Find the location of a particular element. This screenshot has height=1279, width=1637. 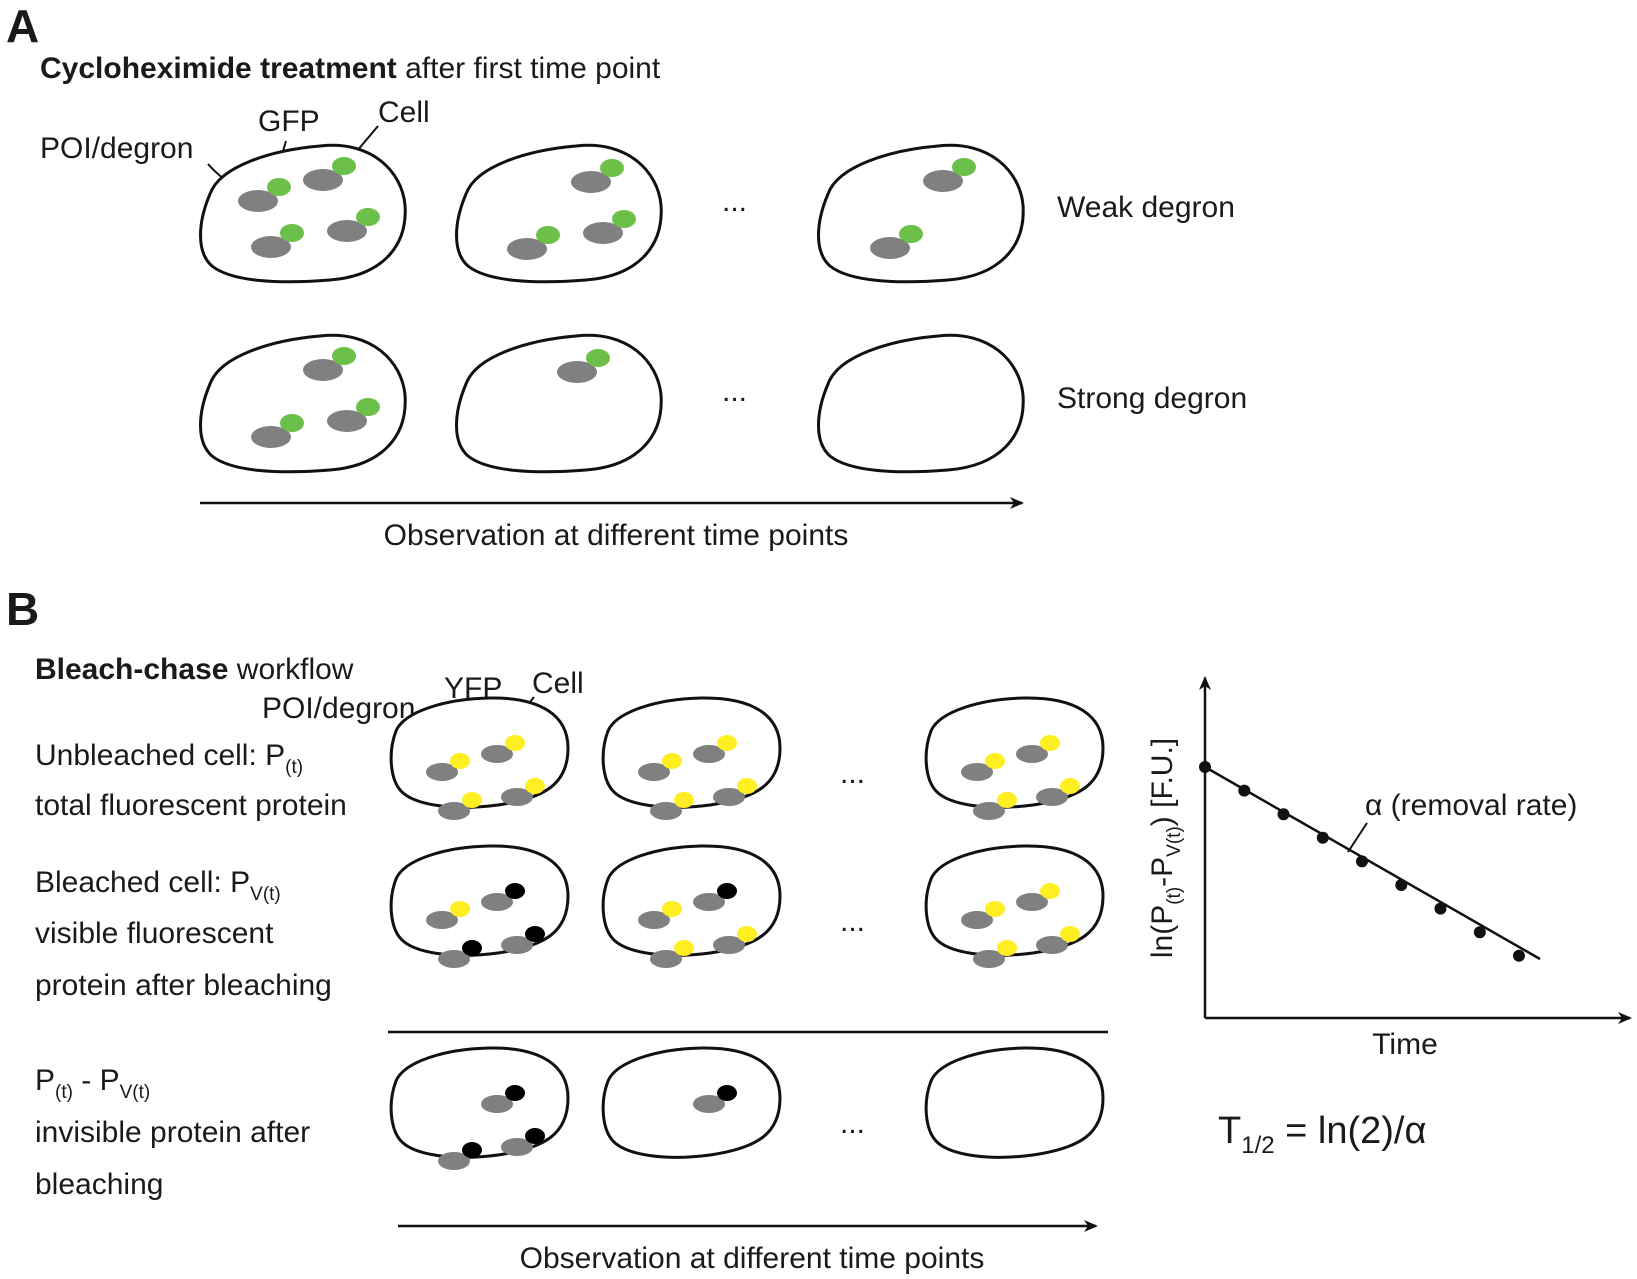

plot-x-label: Time is located at coordinates (1405, 1044).